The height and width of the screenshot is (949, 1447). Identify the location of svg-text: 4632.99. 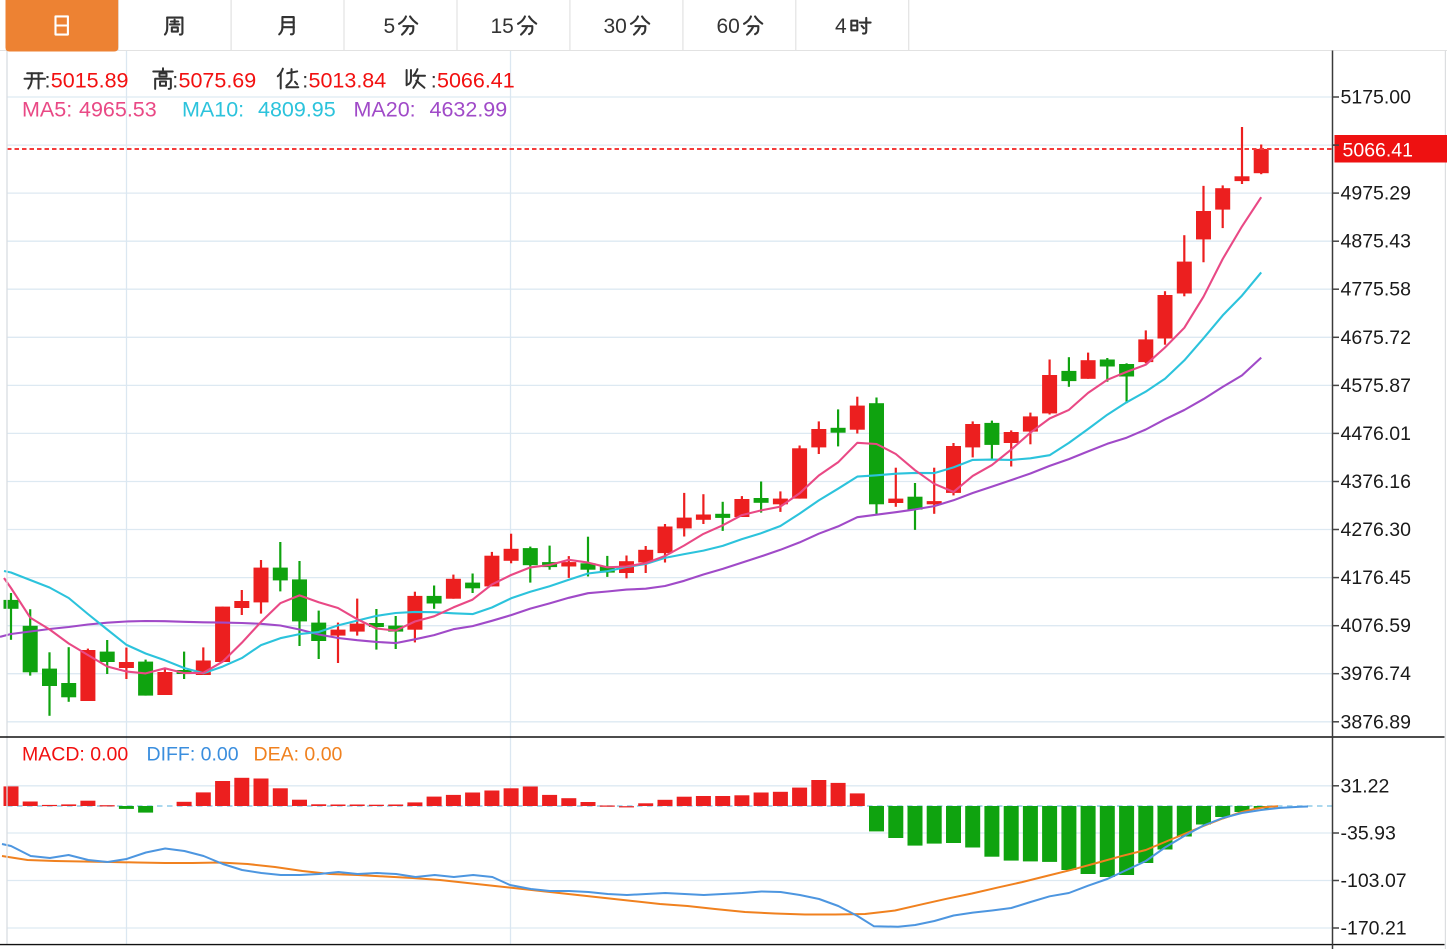
(469, 110).